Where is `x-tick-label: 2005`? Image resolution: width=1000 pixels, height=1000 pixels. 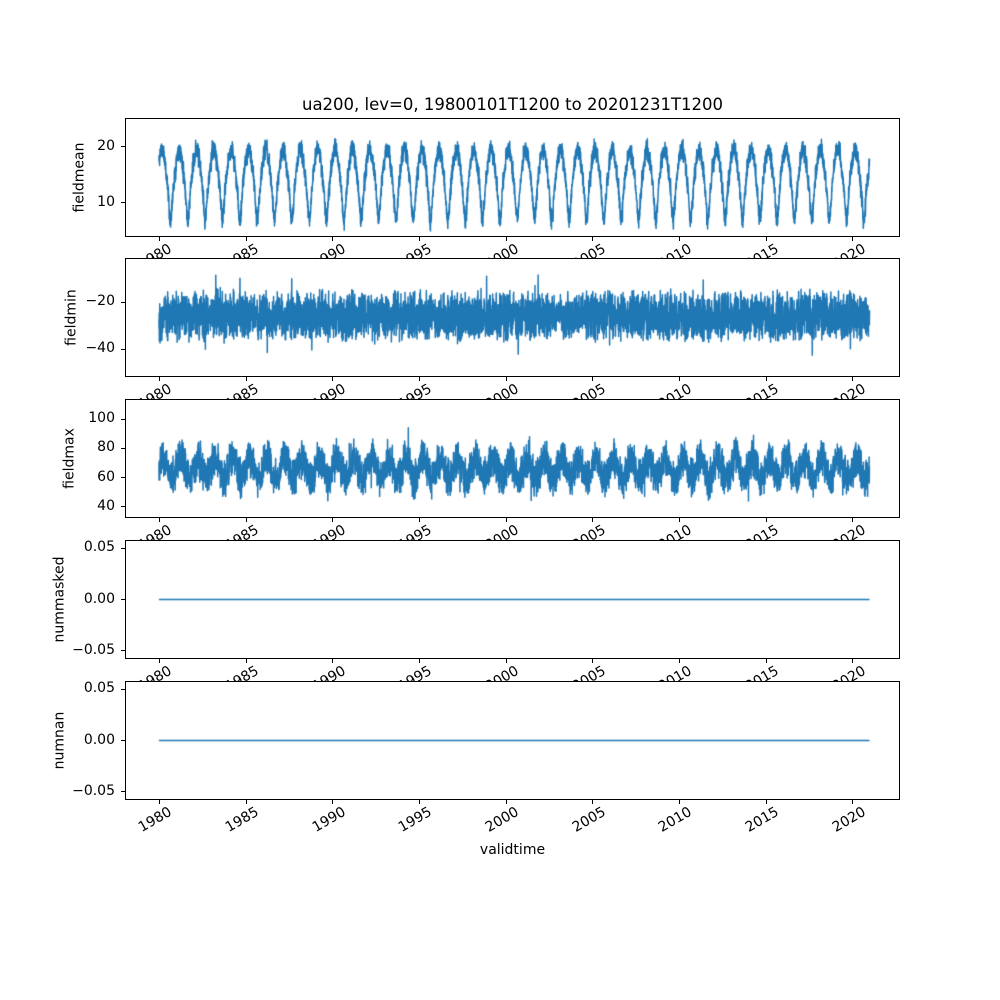
x-tick-label: 2005 is located at coordinates (589, 820).